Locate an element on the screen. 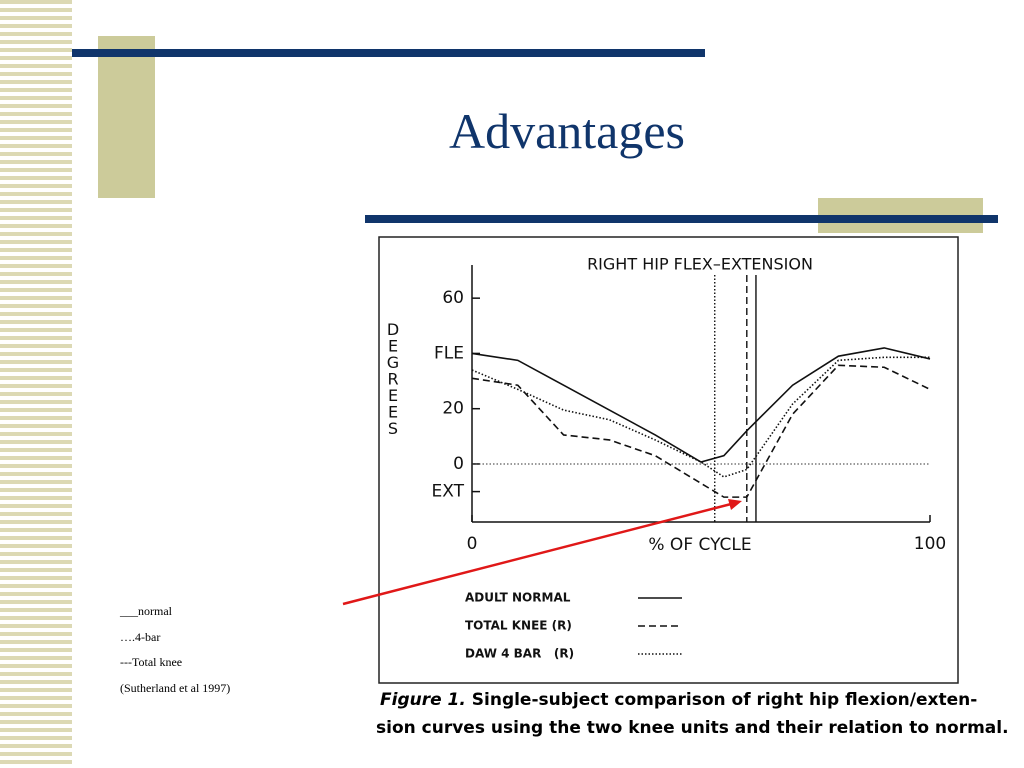 The image size is (1024, 768). y-tick-label: FLE is located at coordinates (449, 353).